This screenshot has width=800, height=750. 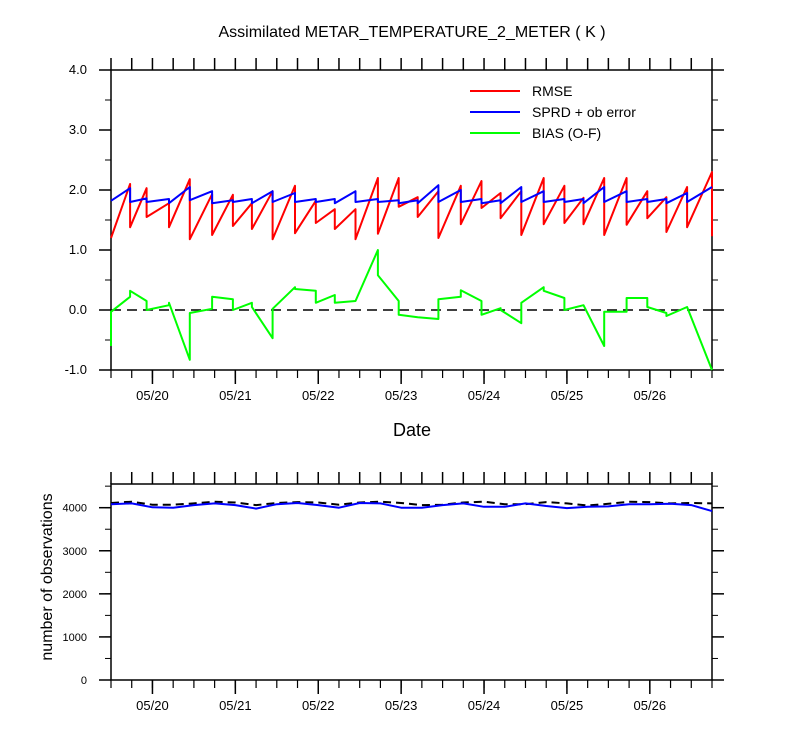 What do you see at coordinates (75, 638) in the screenshot?
I see `y-tick-label: 1000` at bounding box center [75, 638].